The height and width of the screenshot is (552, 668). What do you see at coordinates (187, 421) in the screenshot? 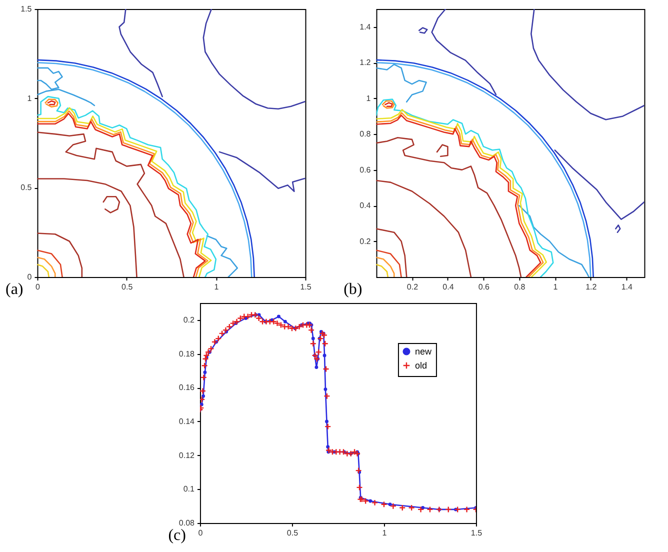
I see `y-tick-label: 0.14` at bounding box center [187, 421].